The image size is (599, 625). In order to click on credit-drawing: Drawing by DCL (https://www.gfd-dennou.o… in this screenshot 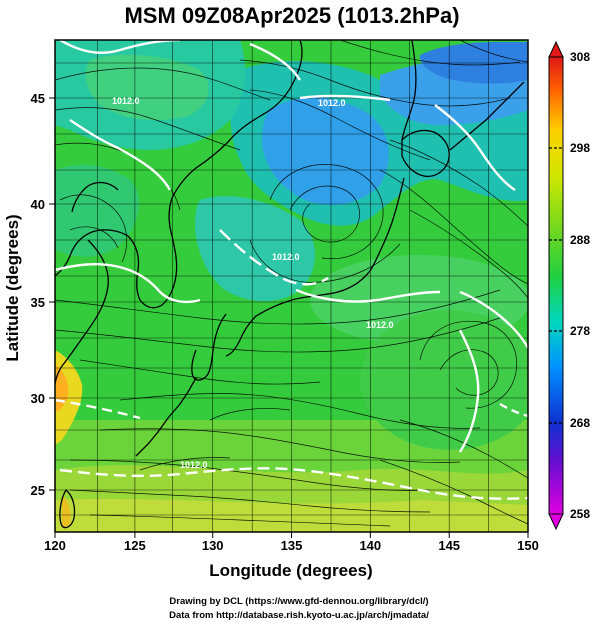, I will do `click(298, 601)`.